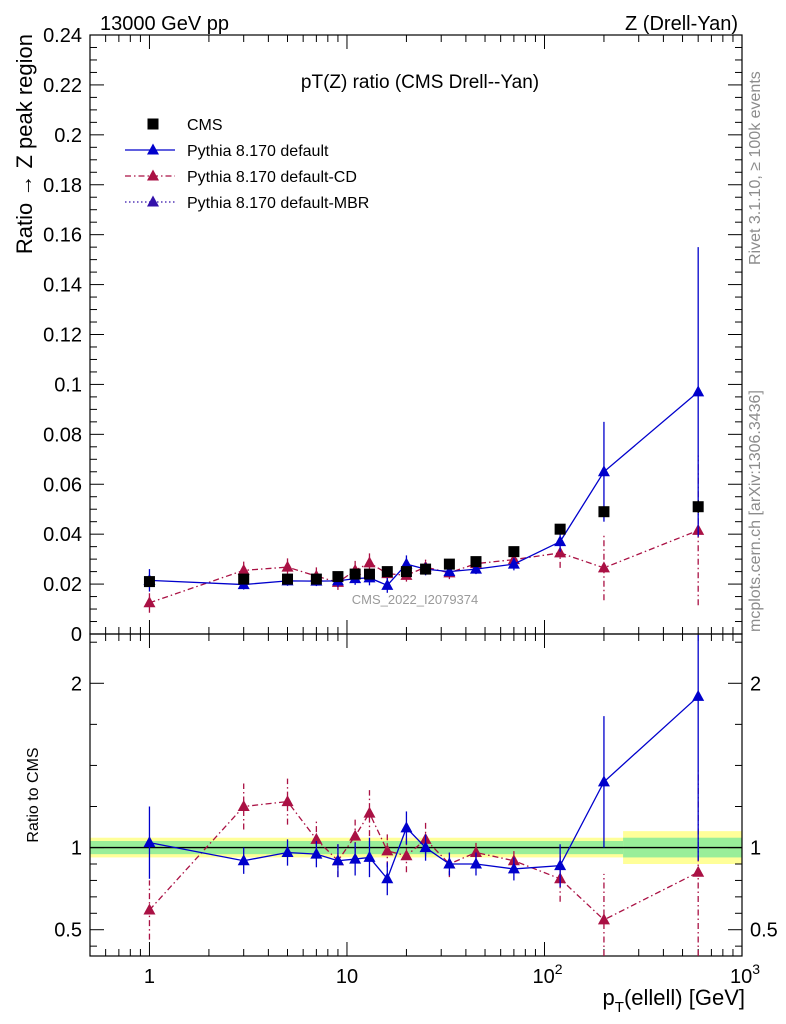 This screenshot has width=786, height=1024. Describe the element at coordinates (347, 977) in the screenshot. I see `x-tick-label: 10` at that location.